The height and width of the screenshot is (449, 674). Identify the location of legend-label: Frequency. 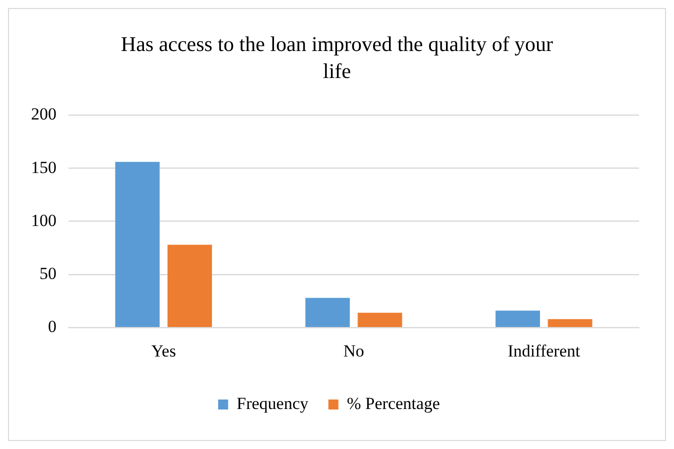
(272, 403).